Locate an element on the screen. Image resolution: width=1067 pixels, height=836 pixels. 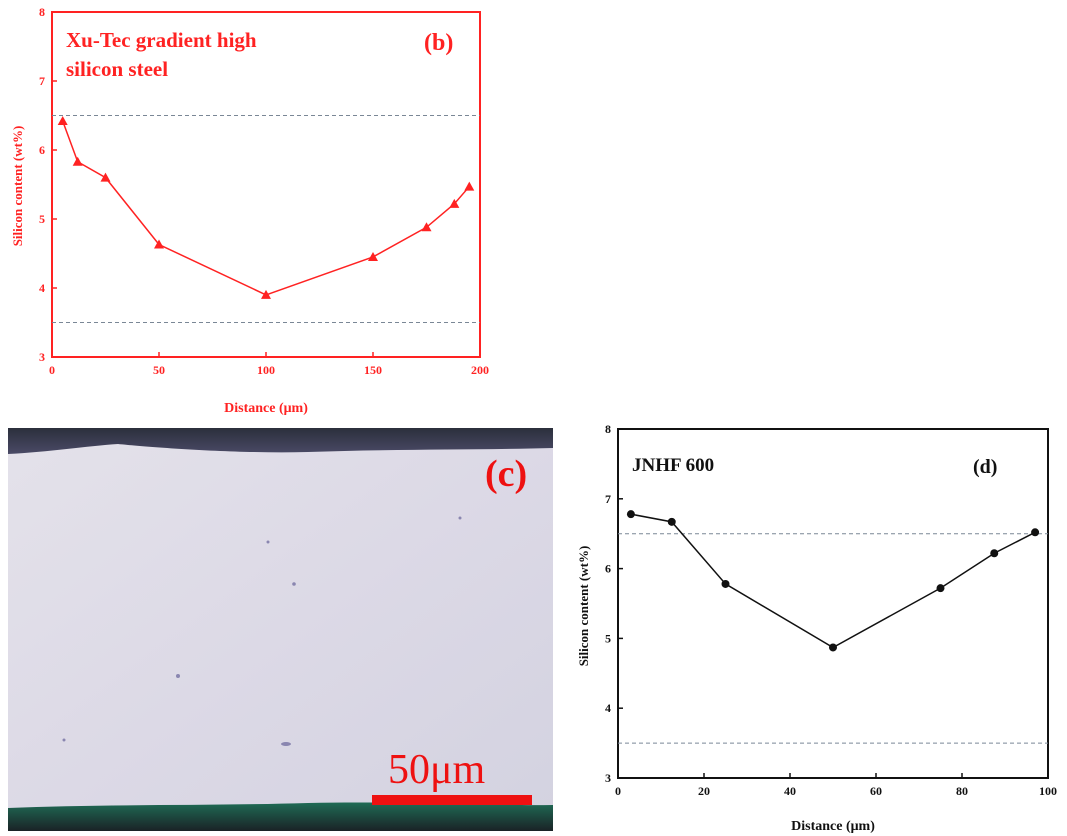
x-tick-label: 150 is located at coordinates (373, 370).